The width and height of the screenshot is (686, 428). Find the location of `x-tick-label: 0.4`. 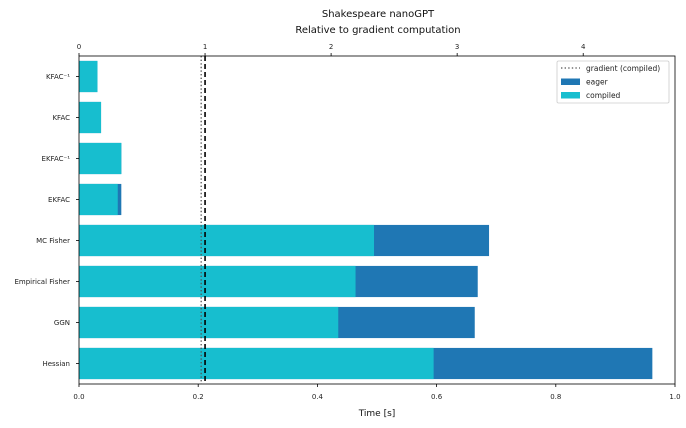

x-tick-label: 0.4 is located at coordinates (318, 397).